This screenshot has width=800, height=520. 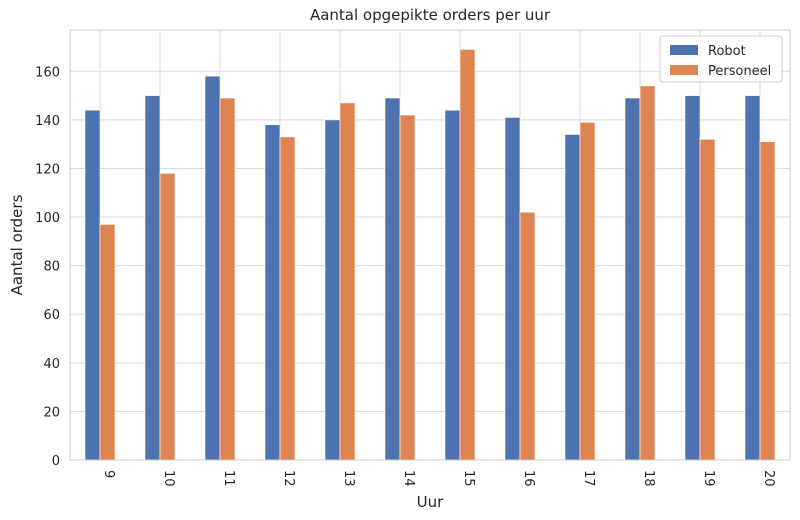 What do you see at coordinates (51, 267) in the screenshot?
I see `y-tick-label: 80` at bounding box center [51, 267].